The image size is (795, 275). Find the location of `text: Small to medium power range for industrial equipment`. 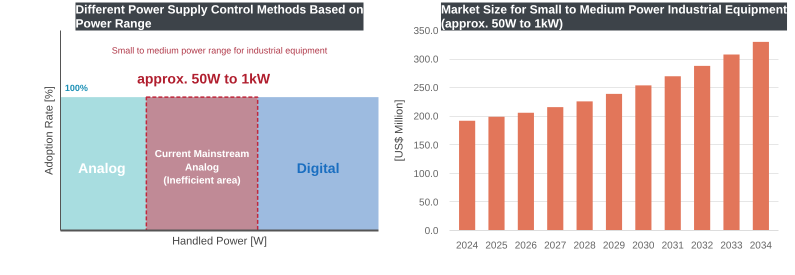

text: Small to medium power range for industrial equipment is located at coordinates (220, 51).